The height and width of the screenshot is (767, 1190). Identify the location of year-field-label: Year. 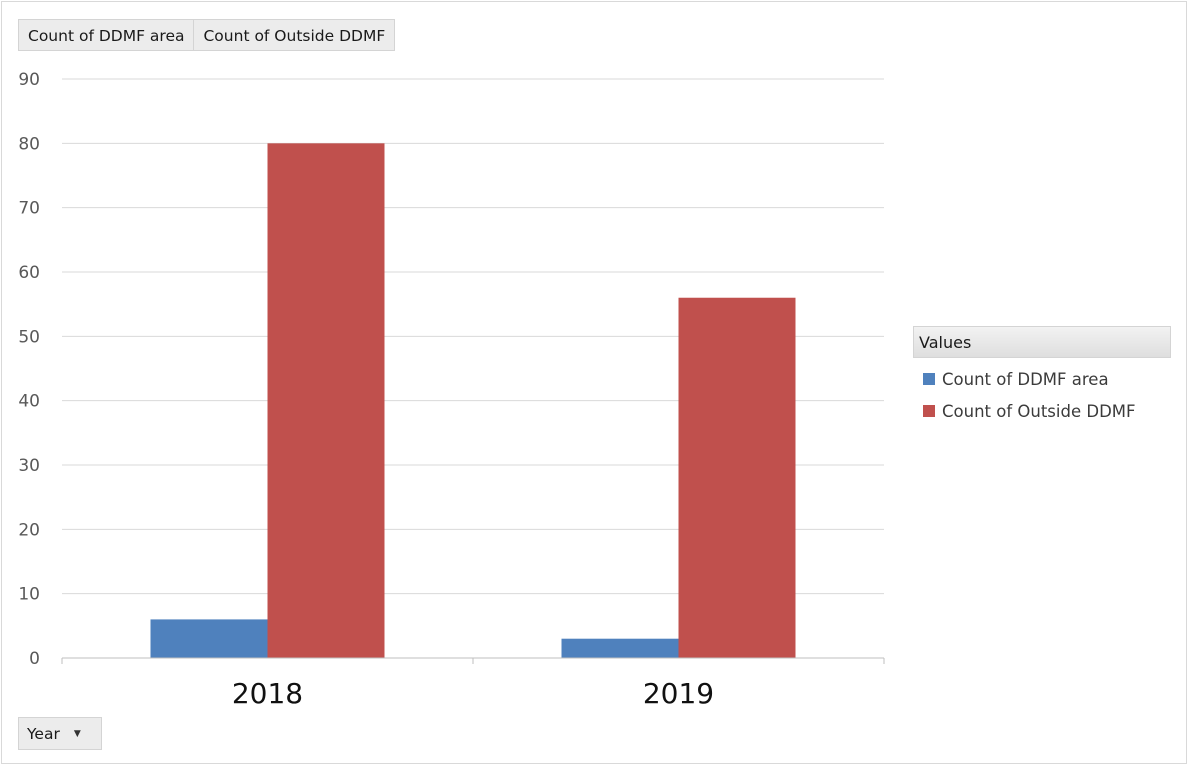
(43, 733).